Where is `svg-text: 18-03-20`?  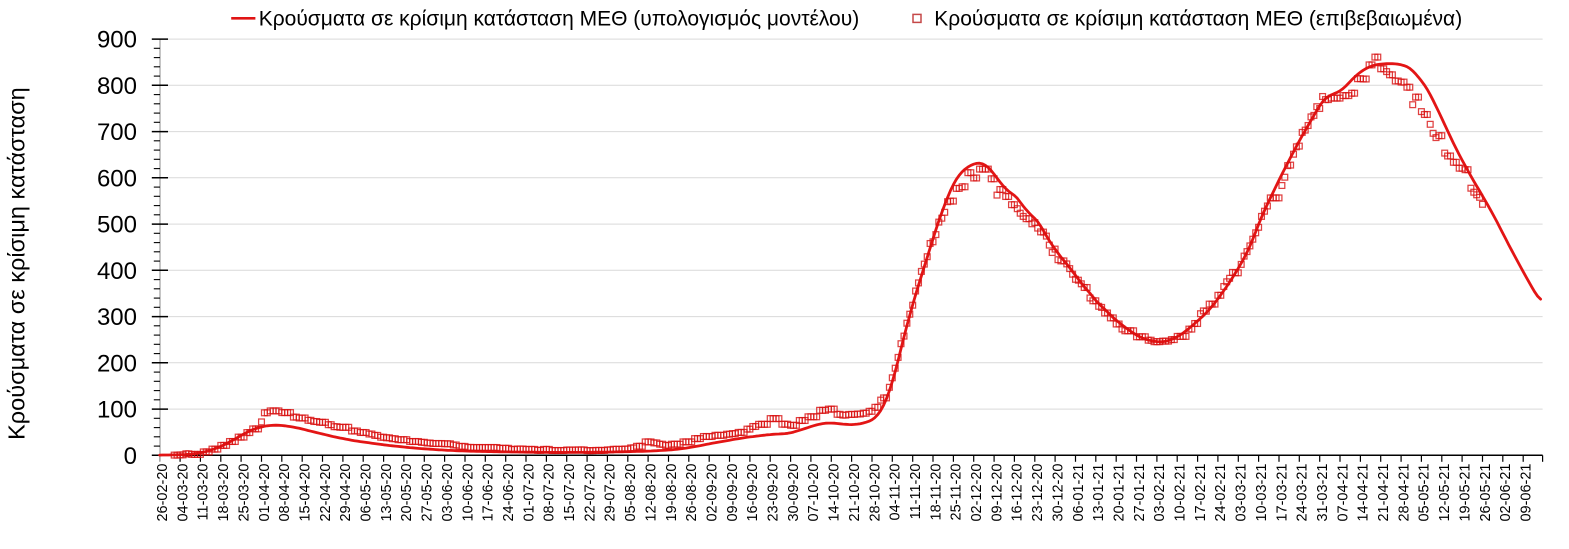
svg-text: 18-03-20 is located at coordinates (224, 493).